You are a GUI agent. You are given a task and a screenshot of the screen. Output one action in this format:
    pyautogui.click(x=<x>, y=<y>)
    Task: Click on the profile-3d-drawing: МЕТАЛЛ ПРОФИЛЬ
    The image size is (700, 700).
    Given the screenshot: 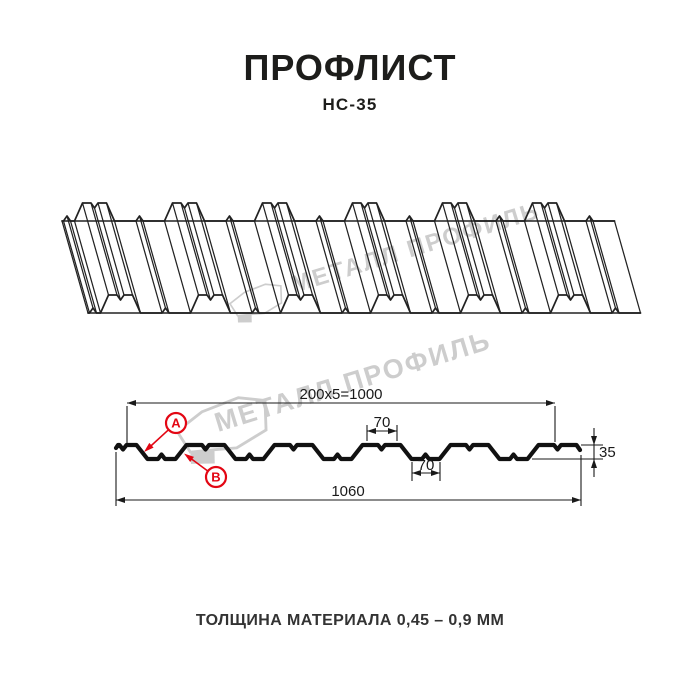 What is the action you would take?
    pyautogui.click(x=351, y=260)
    